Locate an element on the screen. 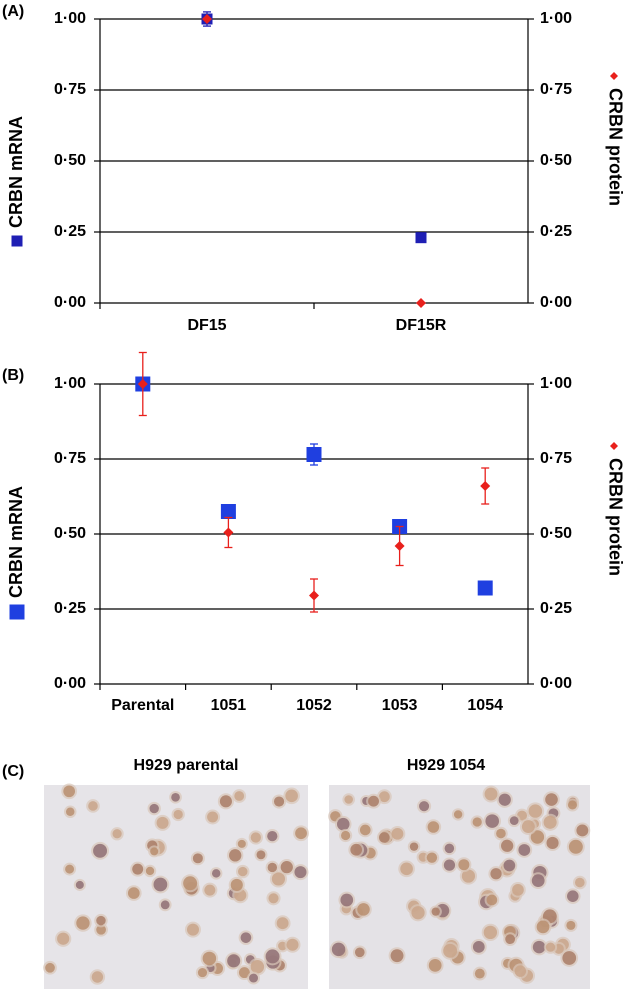 The height and width of the screenshot is (989, 628). image-caption: H929 parental is located at coordinates (186, 765).